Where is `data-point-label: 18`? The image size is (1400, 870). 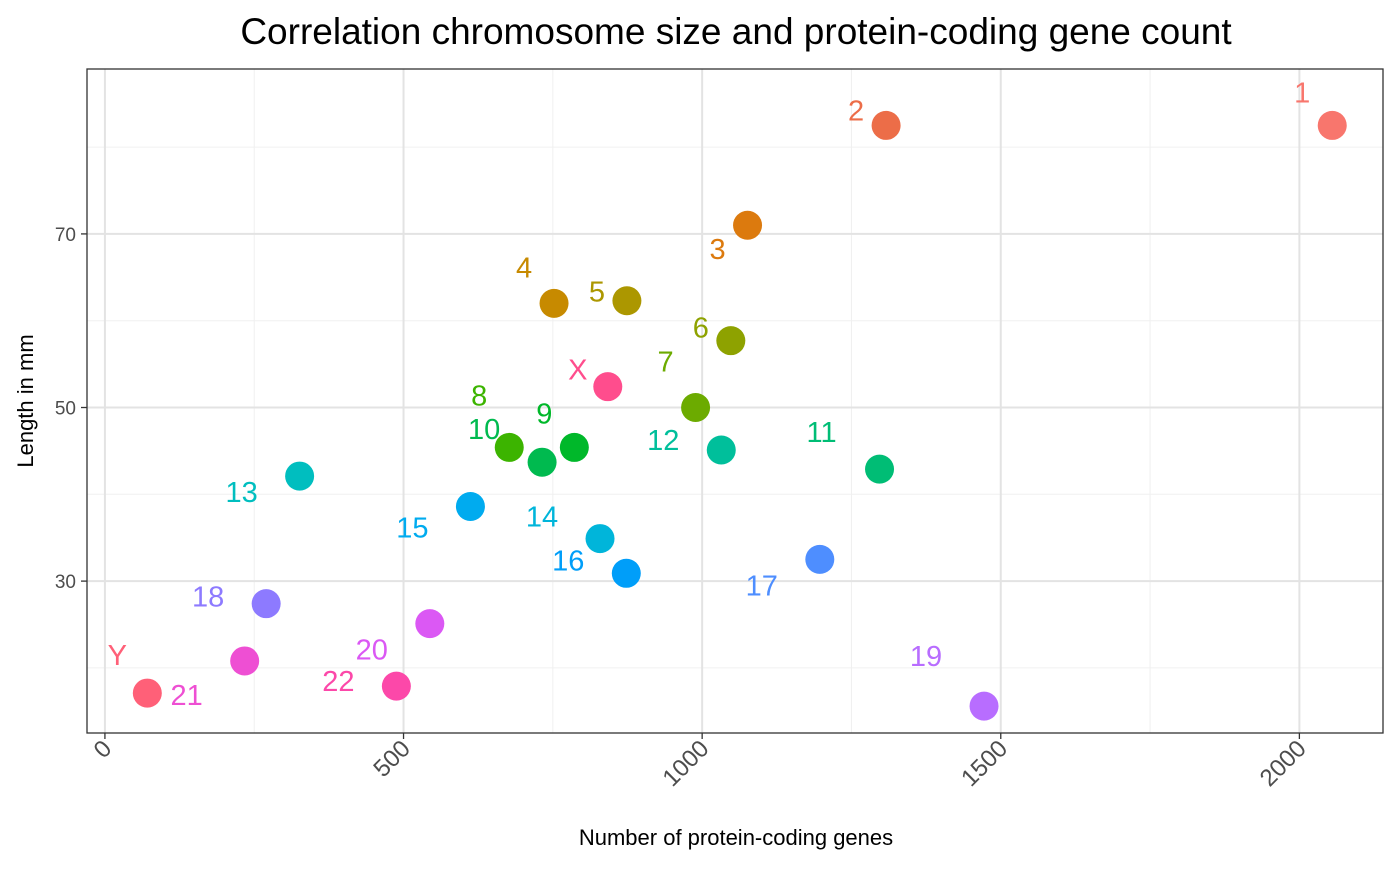
data-point-label: 18 is located at coordinates (208, 598).